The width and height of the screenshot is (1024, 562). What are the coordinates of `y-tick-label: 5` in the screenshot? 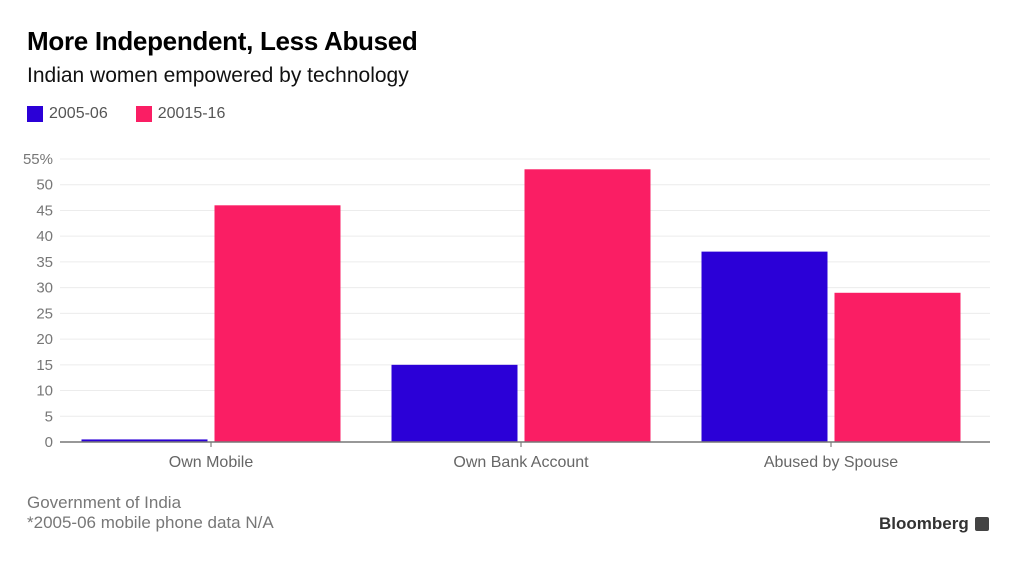 It's located at (49, 416).